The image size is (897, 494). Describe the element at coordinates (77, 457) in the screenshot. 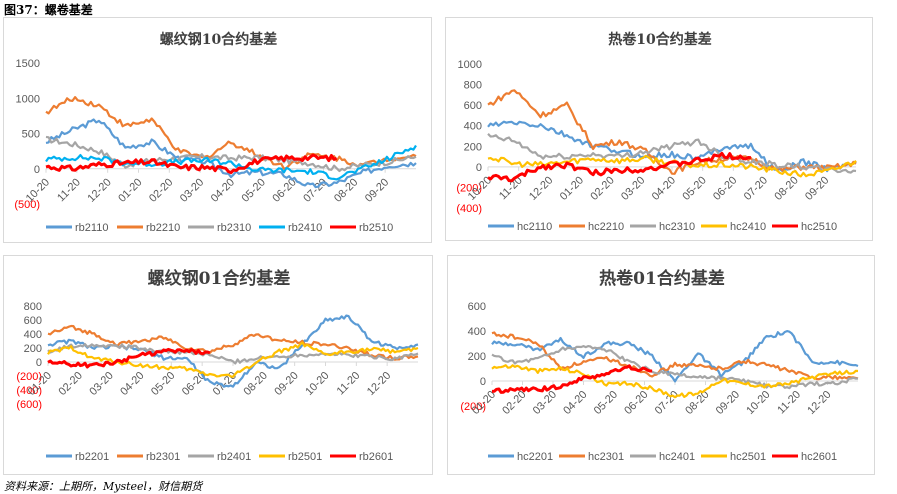

I see `legend-item-rb2201: rb2201` at that location.